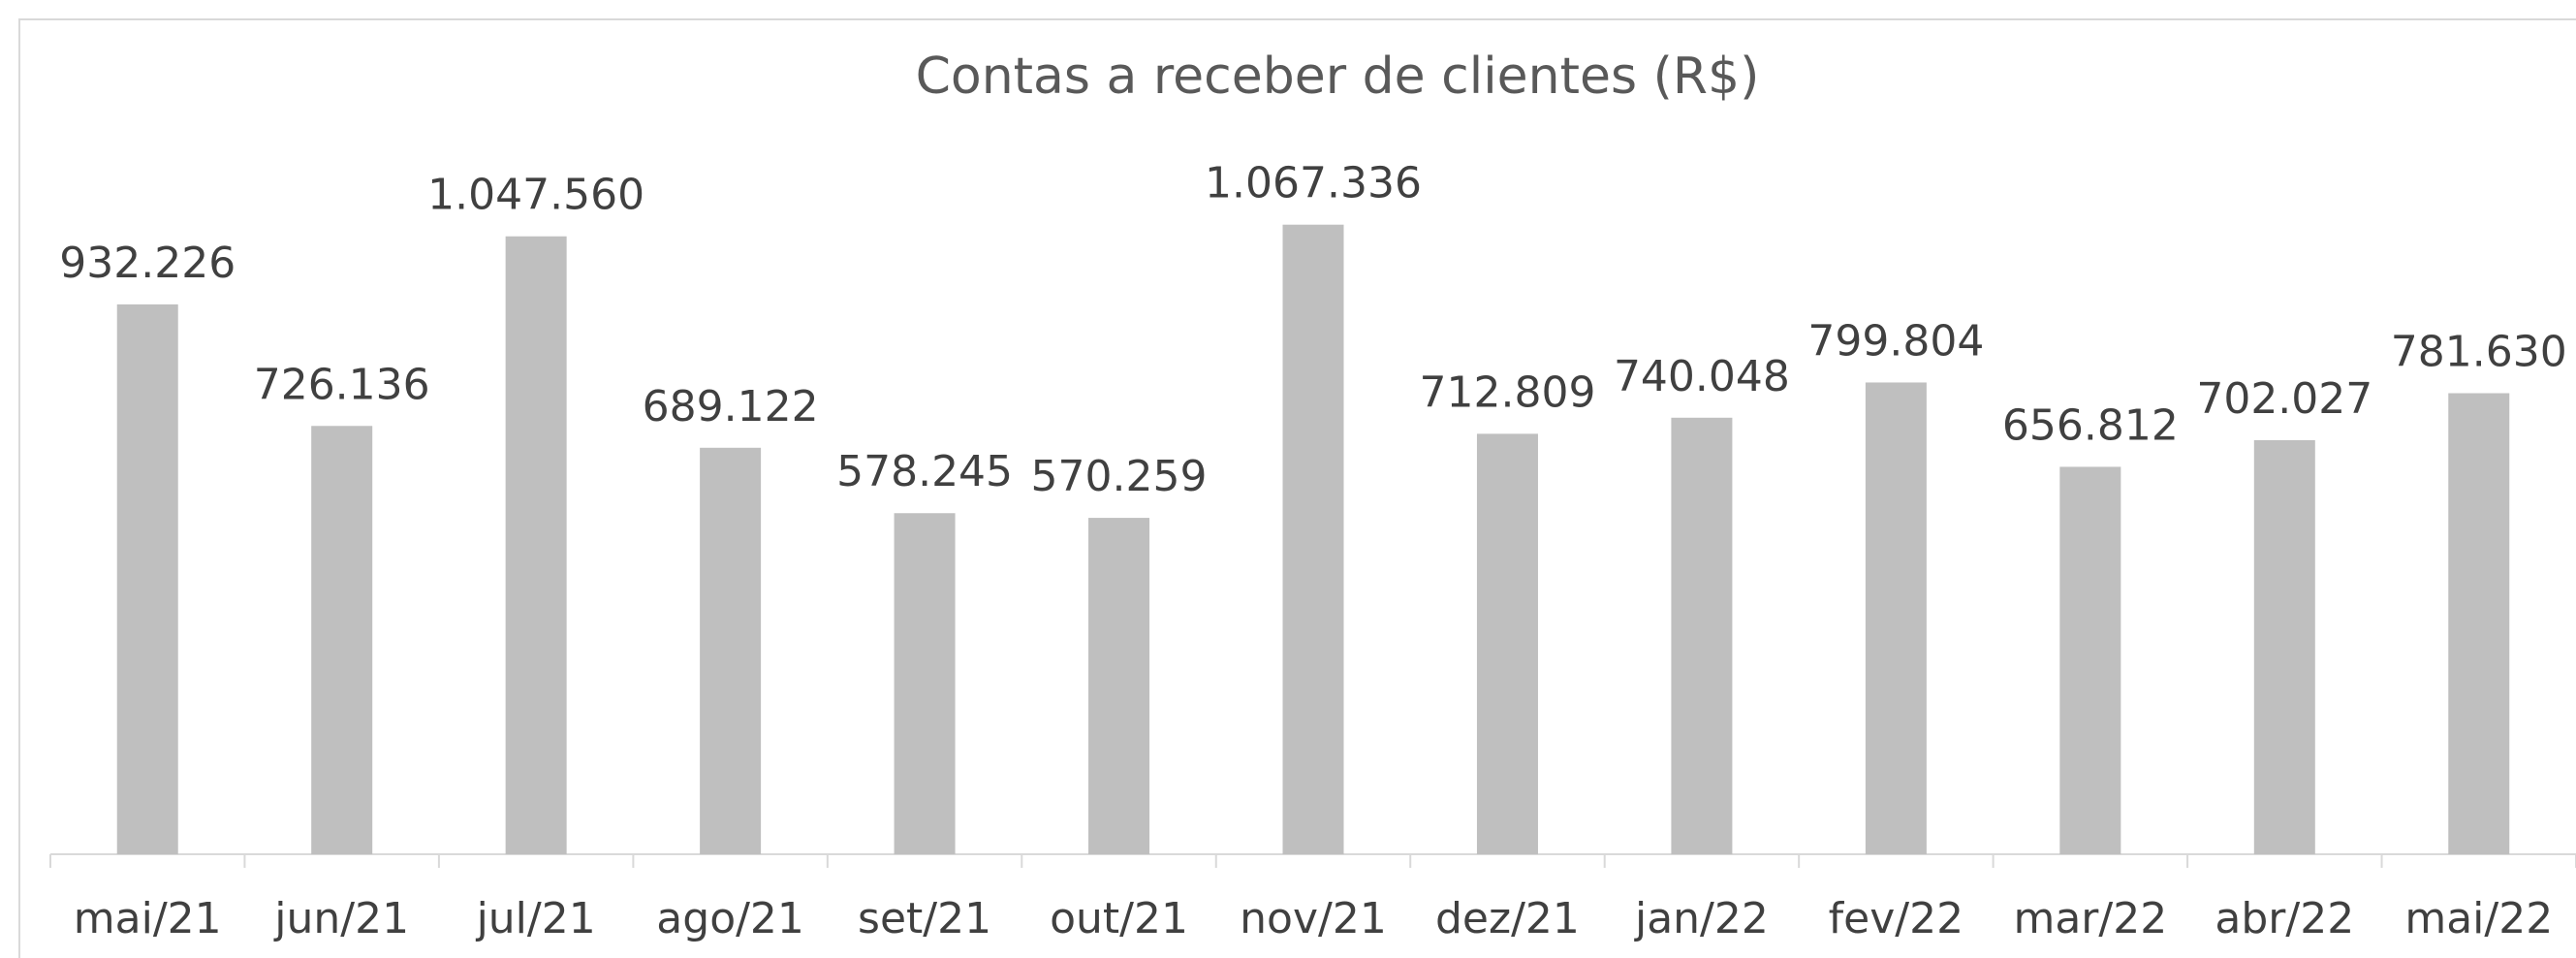 Image resolution: width=2576 pixels, height=958 pixels. I want to click on x-tick-label: out/21, so click(1119, 918).